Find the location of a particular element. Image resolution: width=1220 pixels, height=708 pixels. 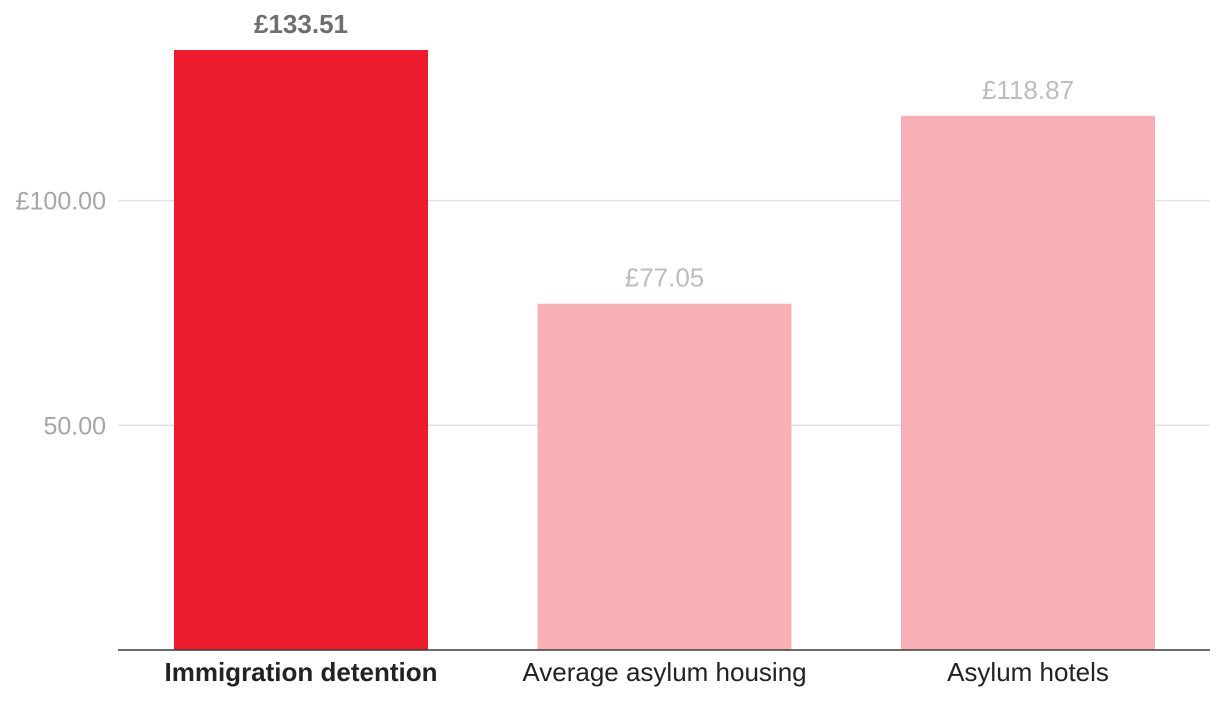

value-label-1: £77.05 is located at coordinates (665, 278).